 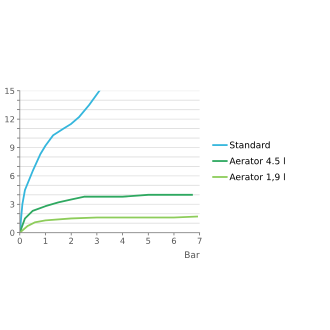 I want to click on x-tick-label: 6, so click(x=174, y=241).